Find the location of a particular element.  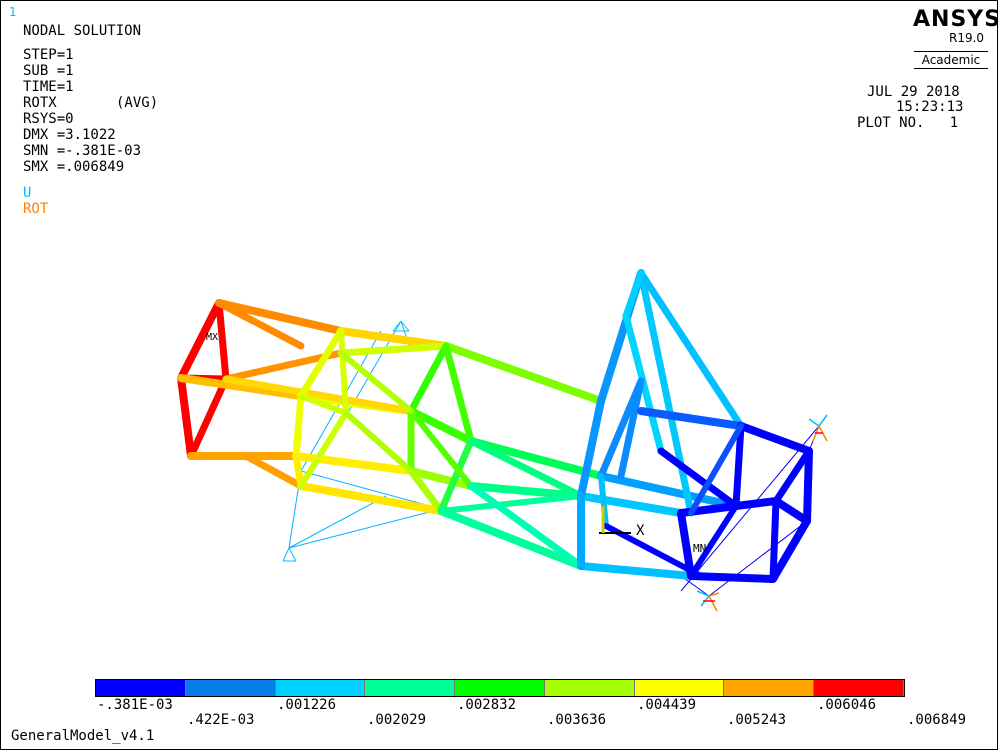

legend-tick-9: .006046 is located at coordinates (847, 705).